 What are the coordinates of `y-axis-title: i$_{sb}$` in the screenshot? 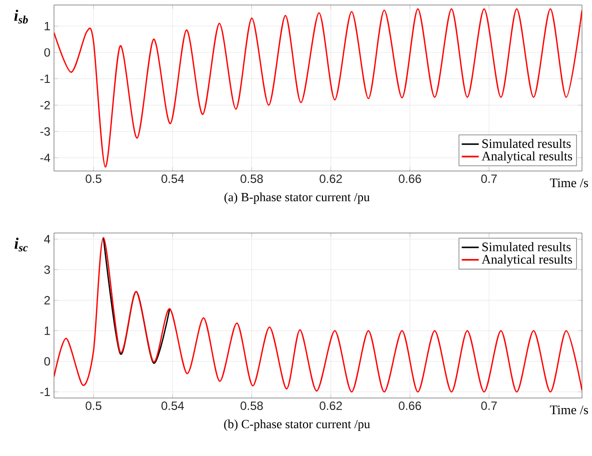 It's located at (21, 17).